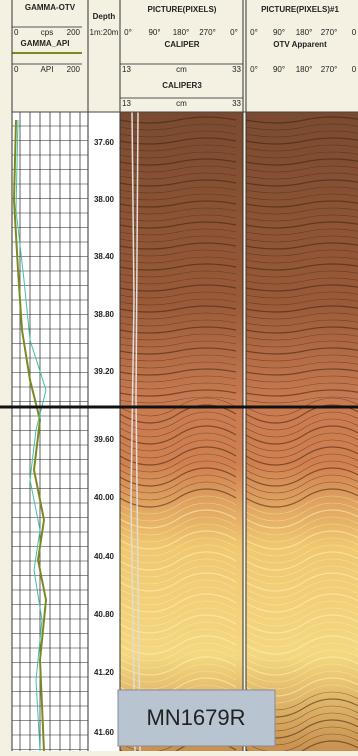 The image size is (358, 756). Describe the element at coordinates (126, 103) in the screenshot. I see `header-text: 13` at that location.